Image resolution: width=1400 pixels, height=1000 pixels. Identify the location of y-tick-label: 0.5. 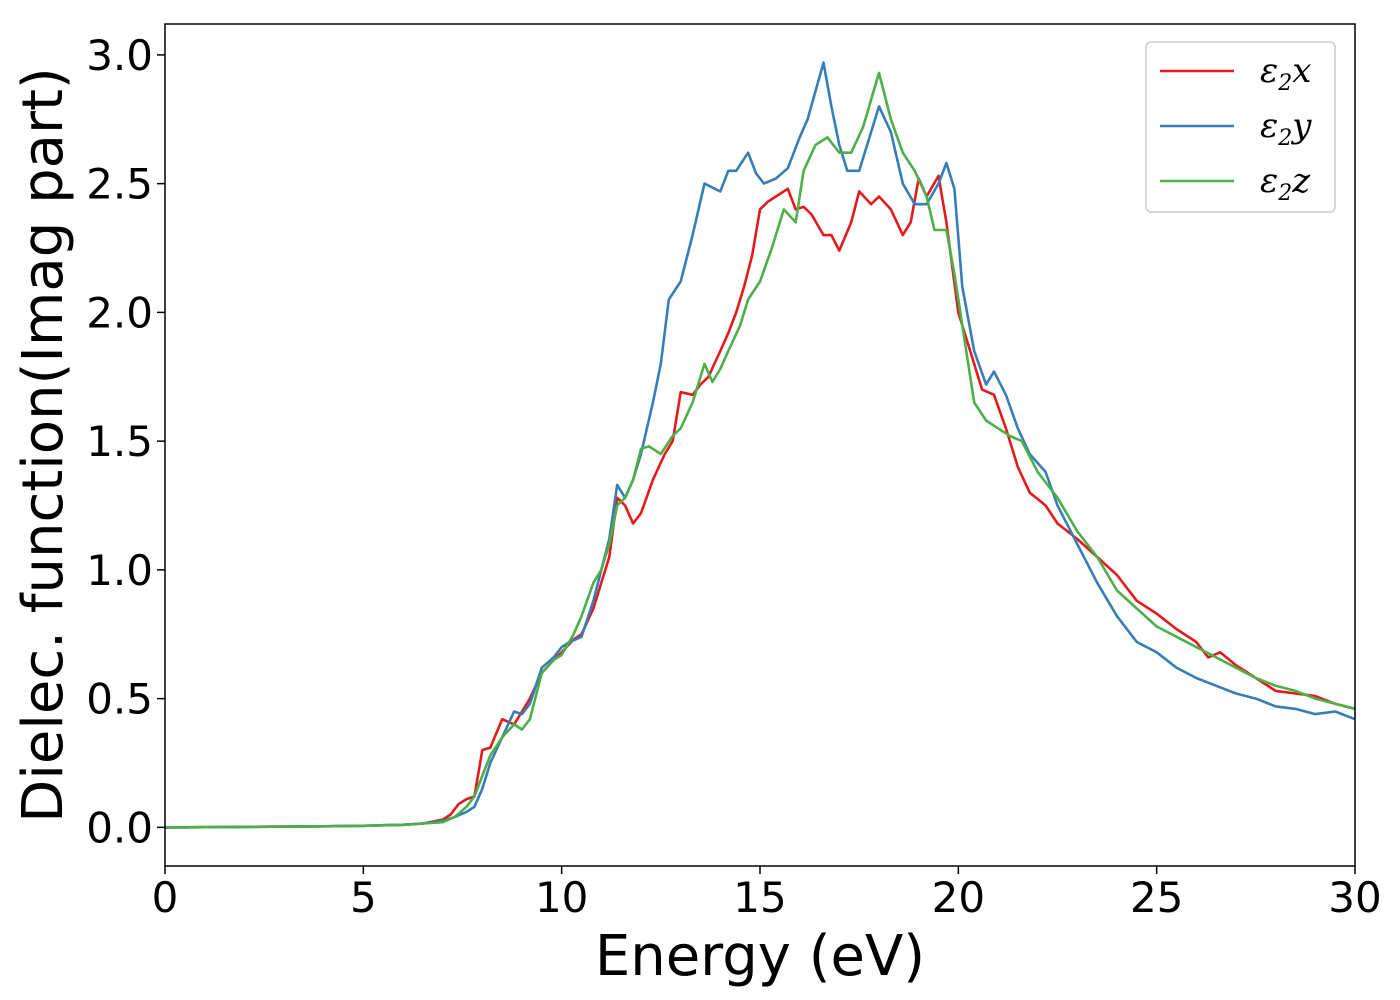
(119, 699).